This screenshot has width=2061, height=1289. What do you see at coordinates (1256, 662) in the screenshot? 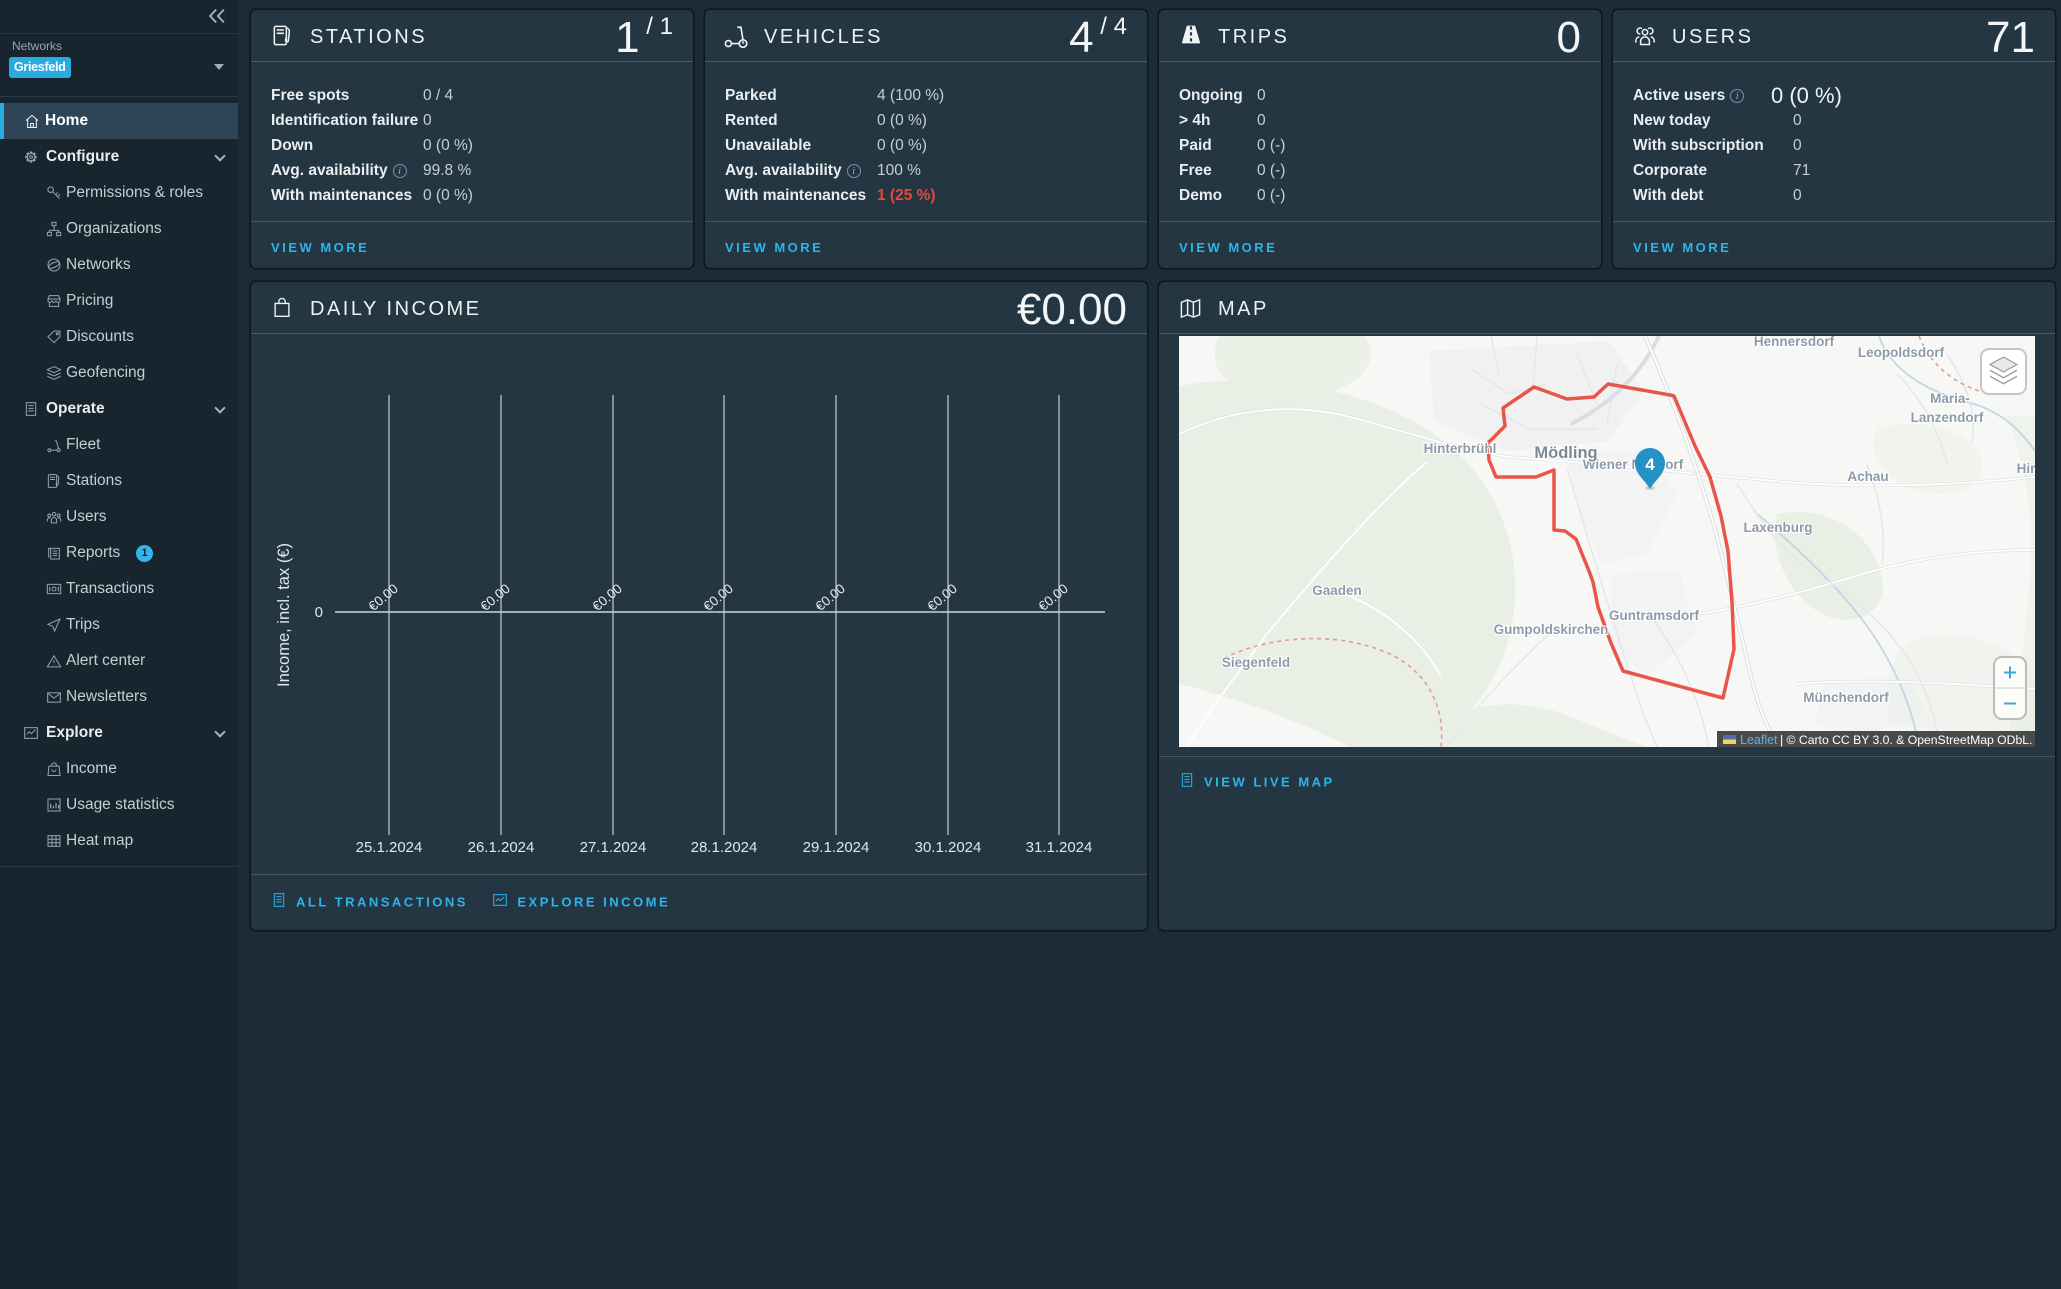
I see `svg-text: Siegenfeld` at bounding box center [1256, 662].